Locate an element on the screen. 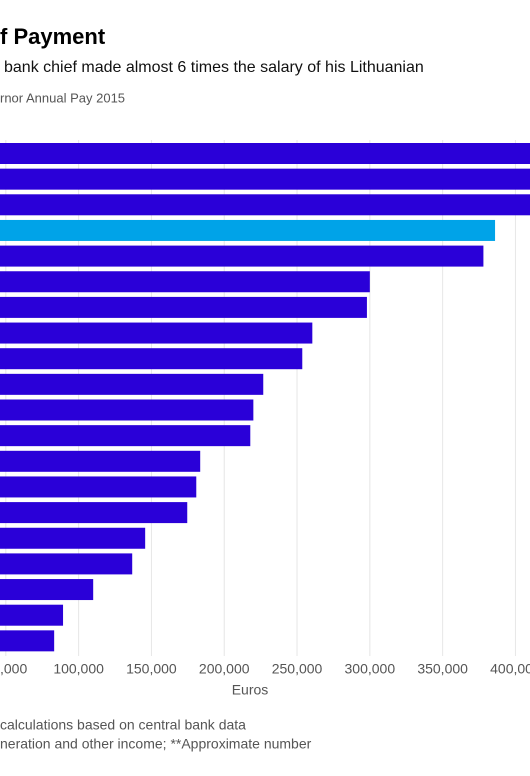 The image size is (530, 776). x-tick-label: 350,000 is located at coordinates (442, 669).